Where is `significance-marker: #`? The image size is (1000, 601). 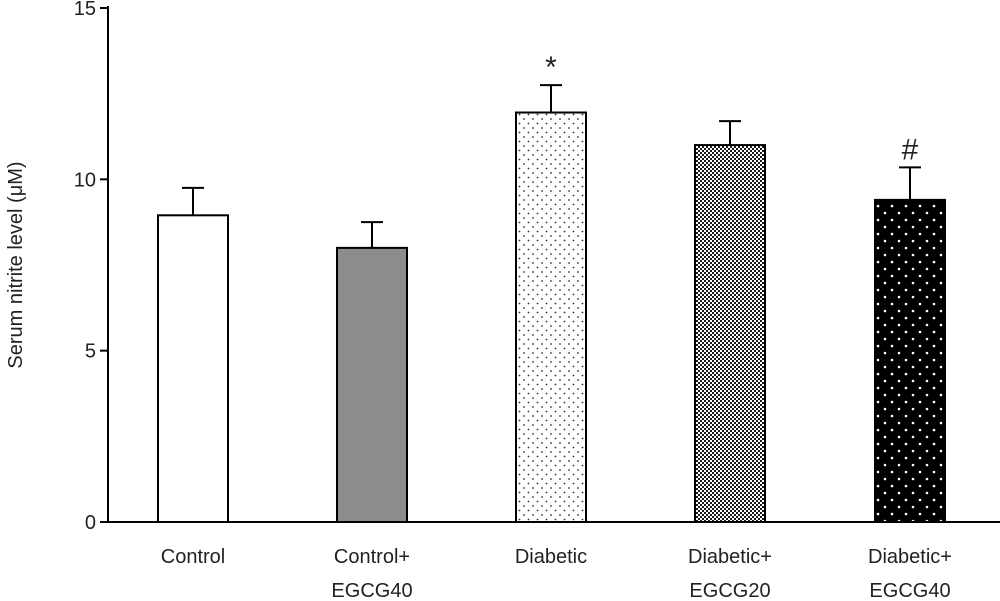 significance-marker: # is located at coordinates (910, 149).